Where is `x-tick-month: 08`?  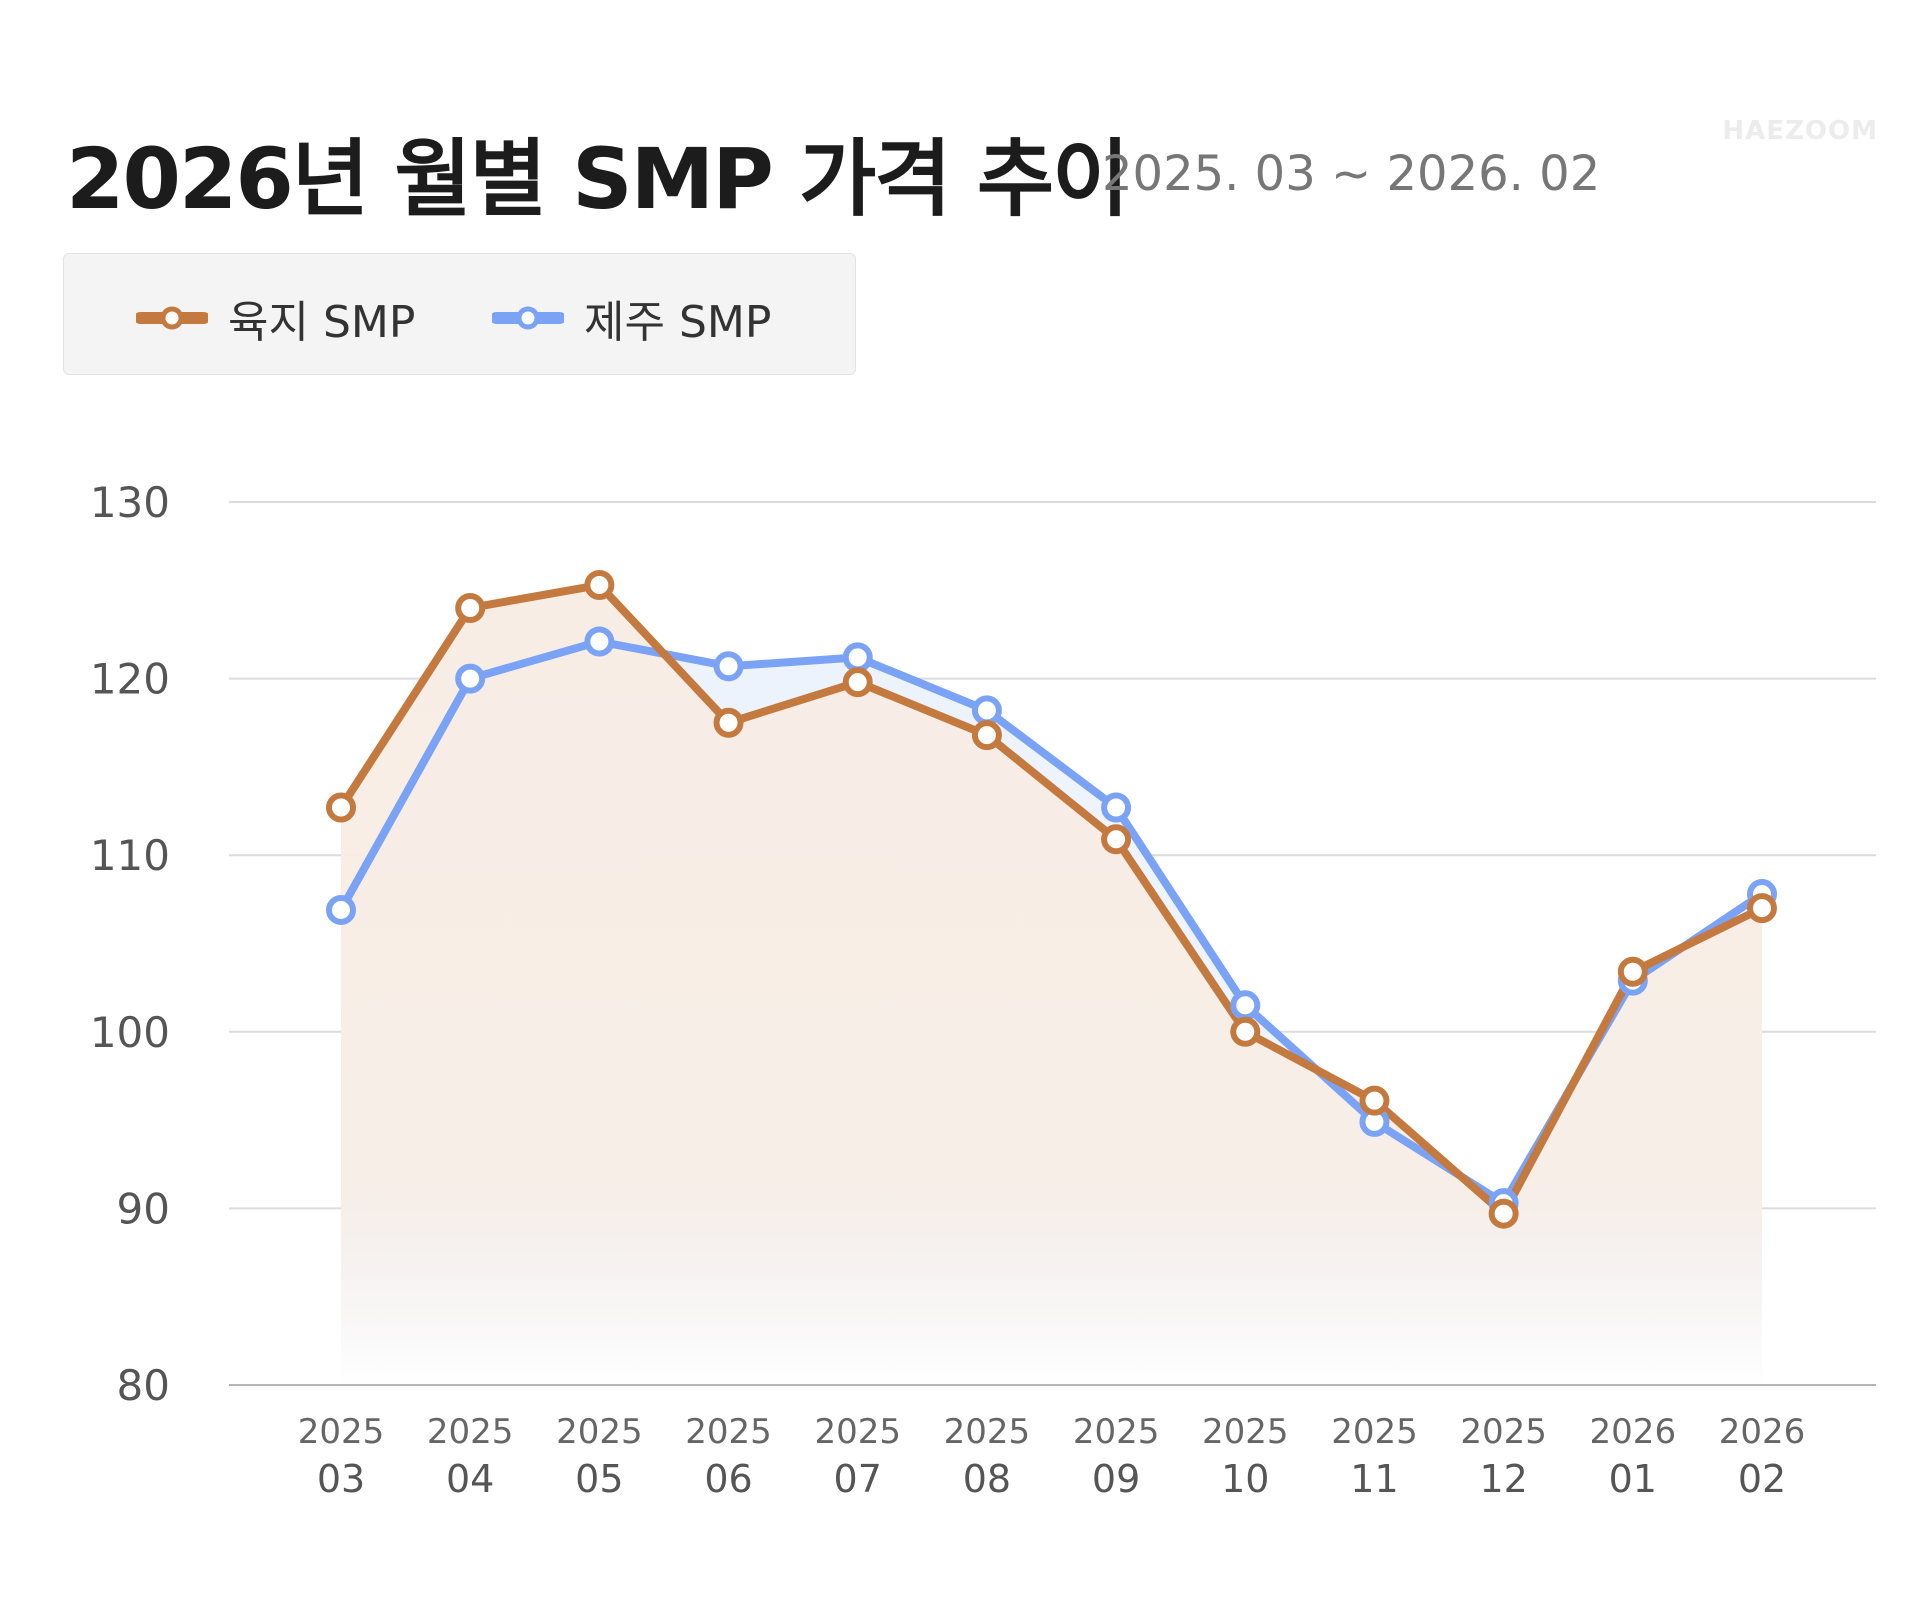
x-tick-month: 08 is located at coordinates (987, 1479).